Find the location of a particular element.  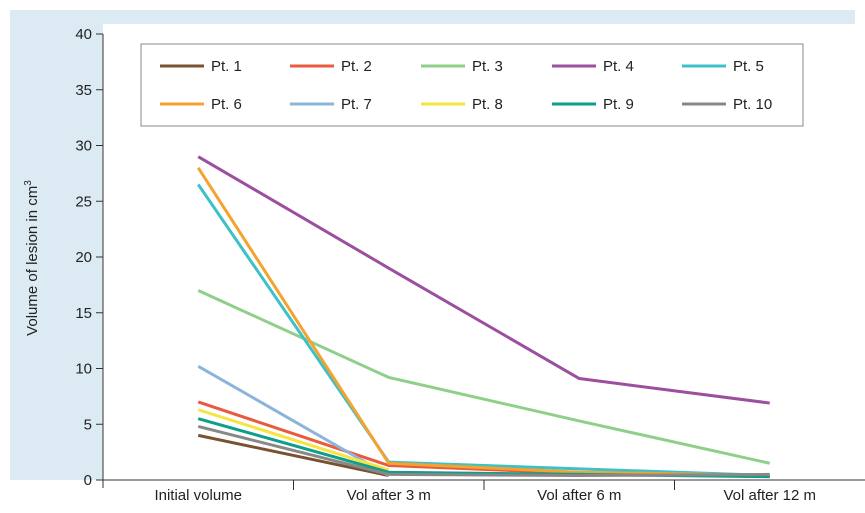

legend-label: Pt. 2 is located at coordinates (356, 66).